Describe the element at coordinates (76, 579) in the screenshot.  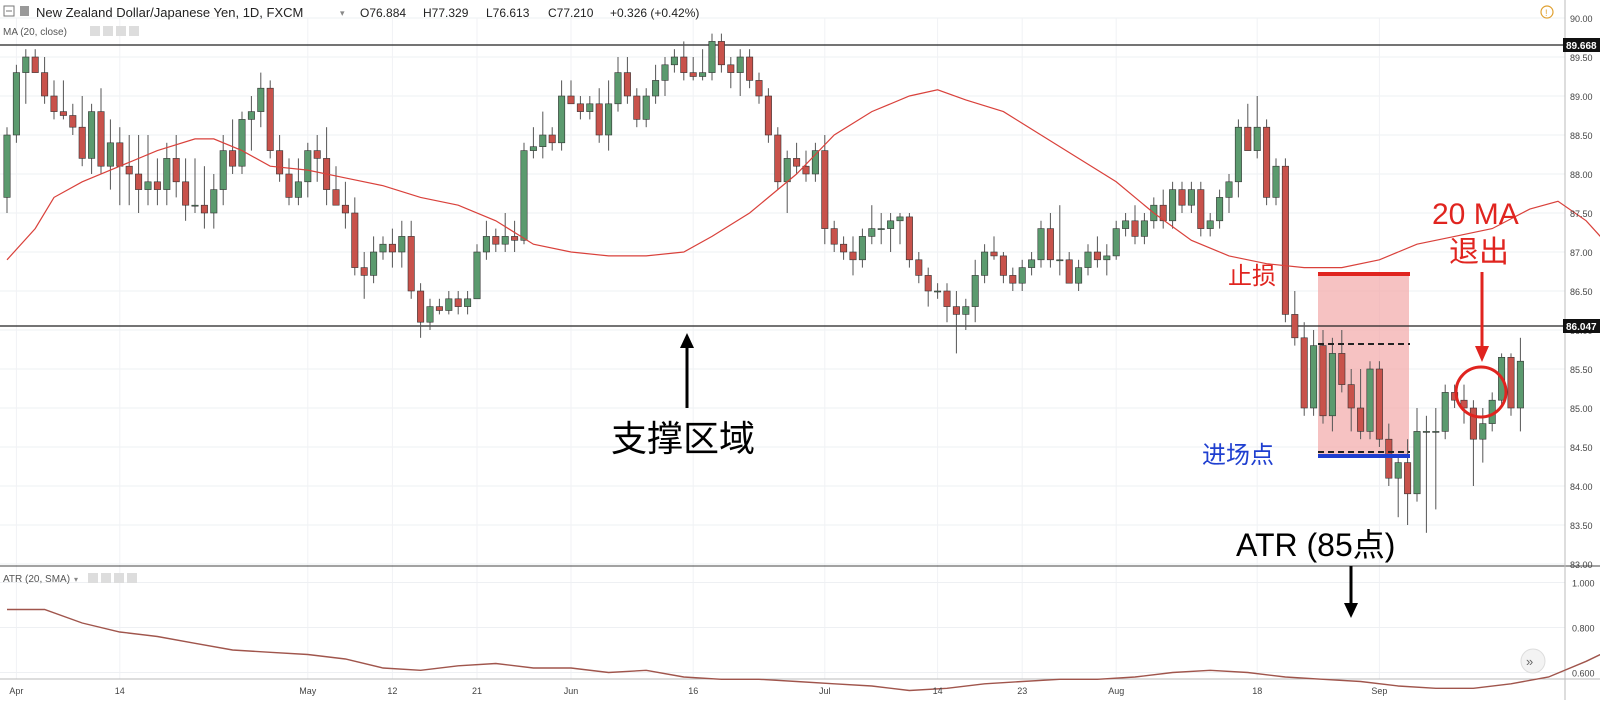
I see `atr-dropdown-icon: ▾` at that location.